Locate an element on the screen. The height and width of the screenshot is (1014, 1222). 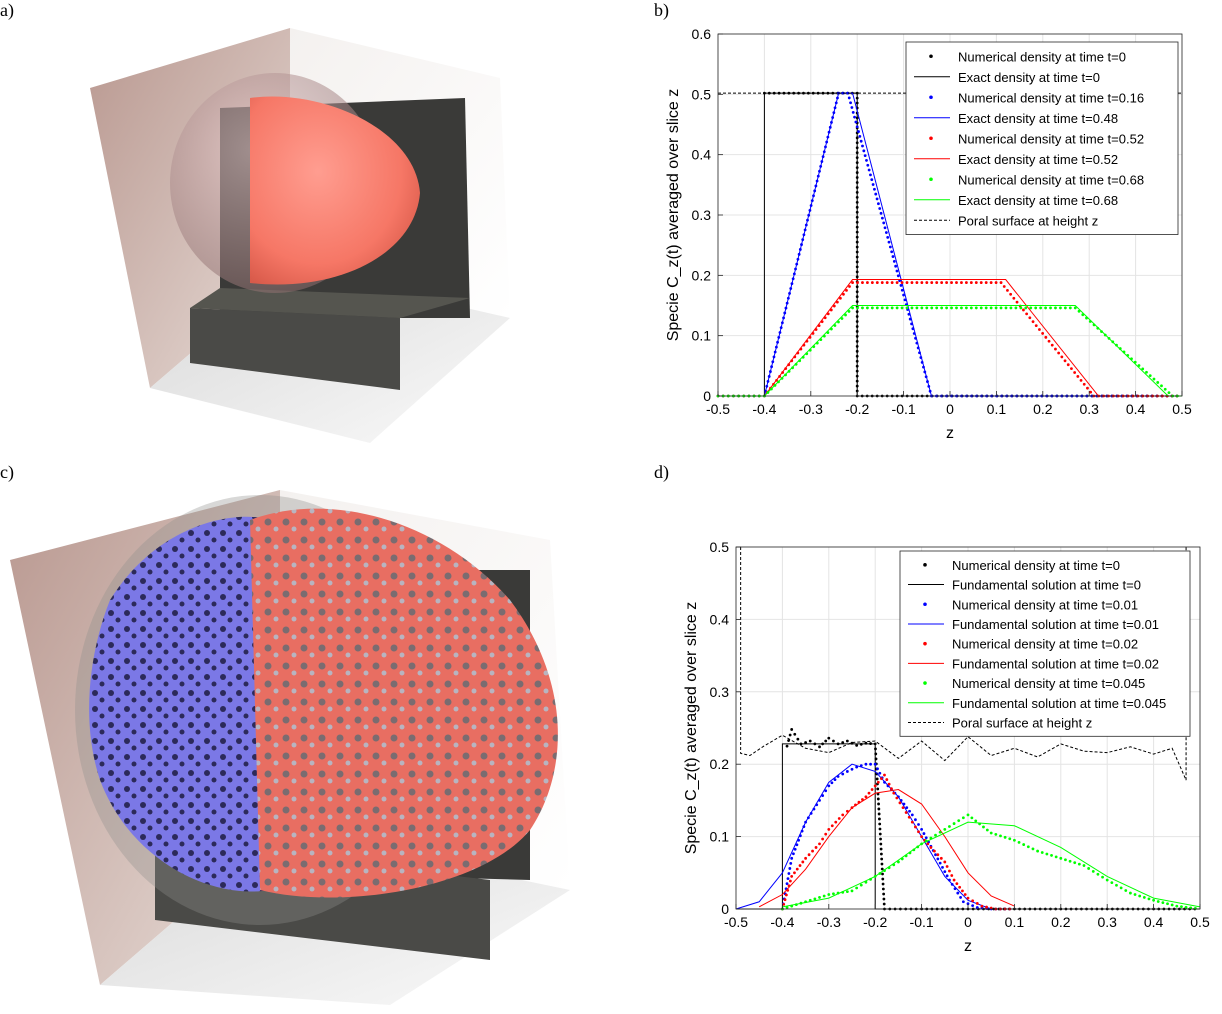
x-axis-label: z is located at coordinates (968, 946).